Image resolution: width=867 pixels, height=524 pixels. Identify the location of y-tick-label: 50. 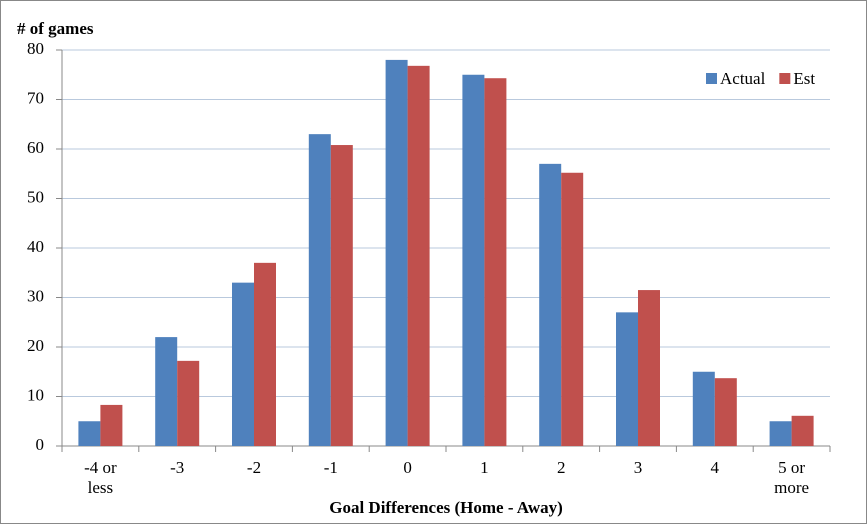
(35, 196).